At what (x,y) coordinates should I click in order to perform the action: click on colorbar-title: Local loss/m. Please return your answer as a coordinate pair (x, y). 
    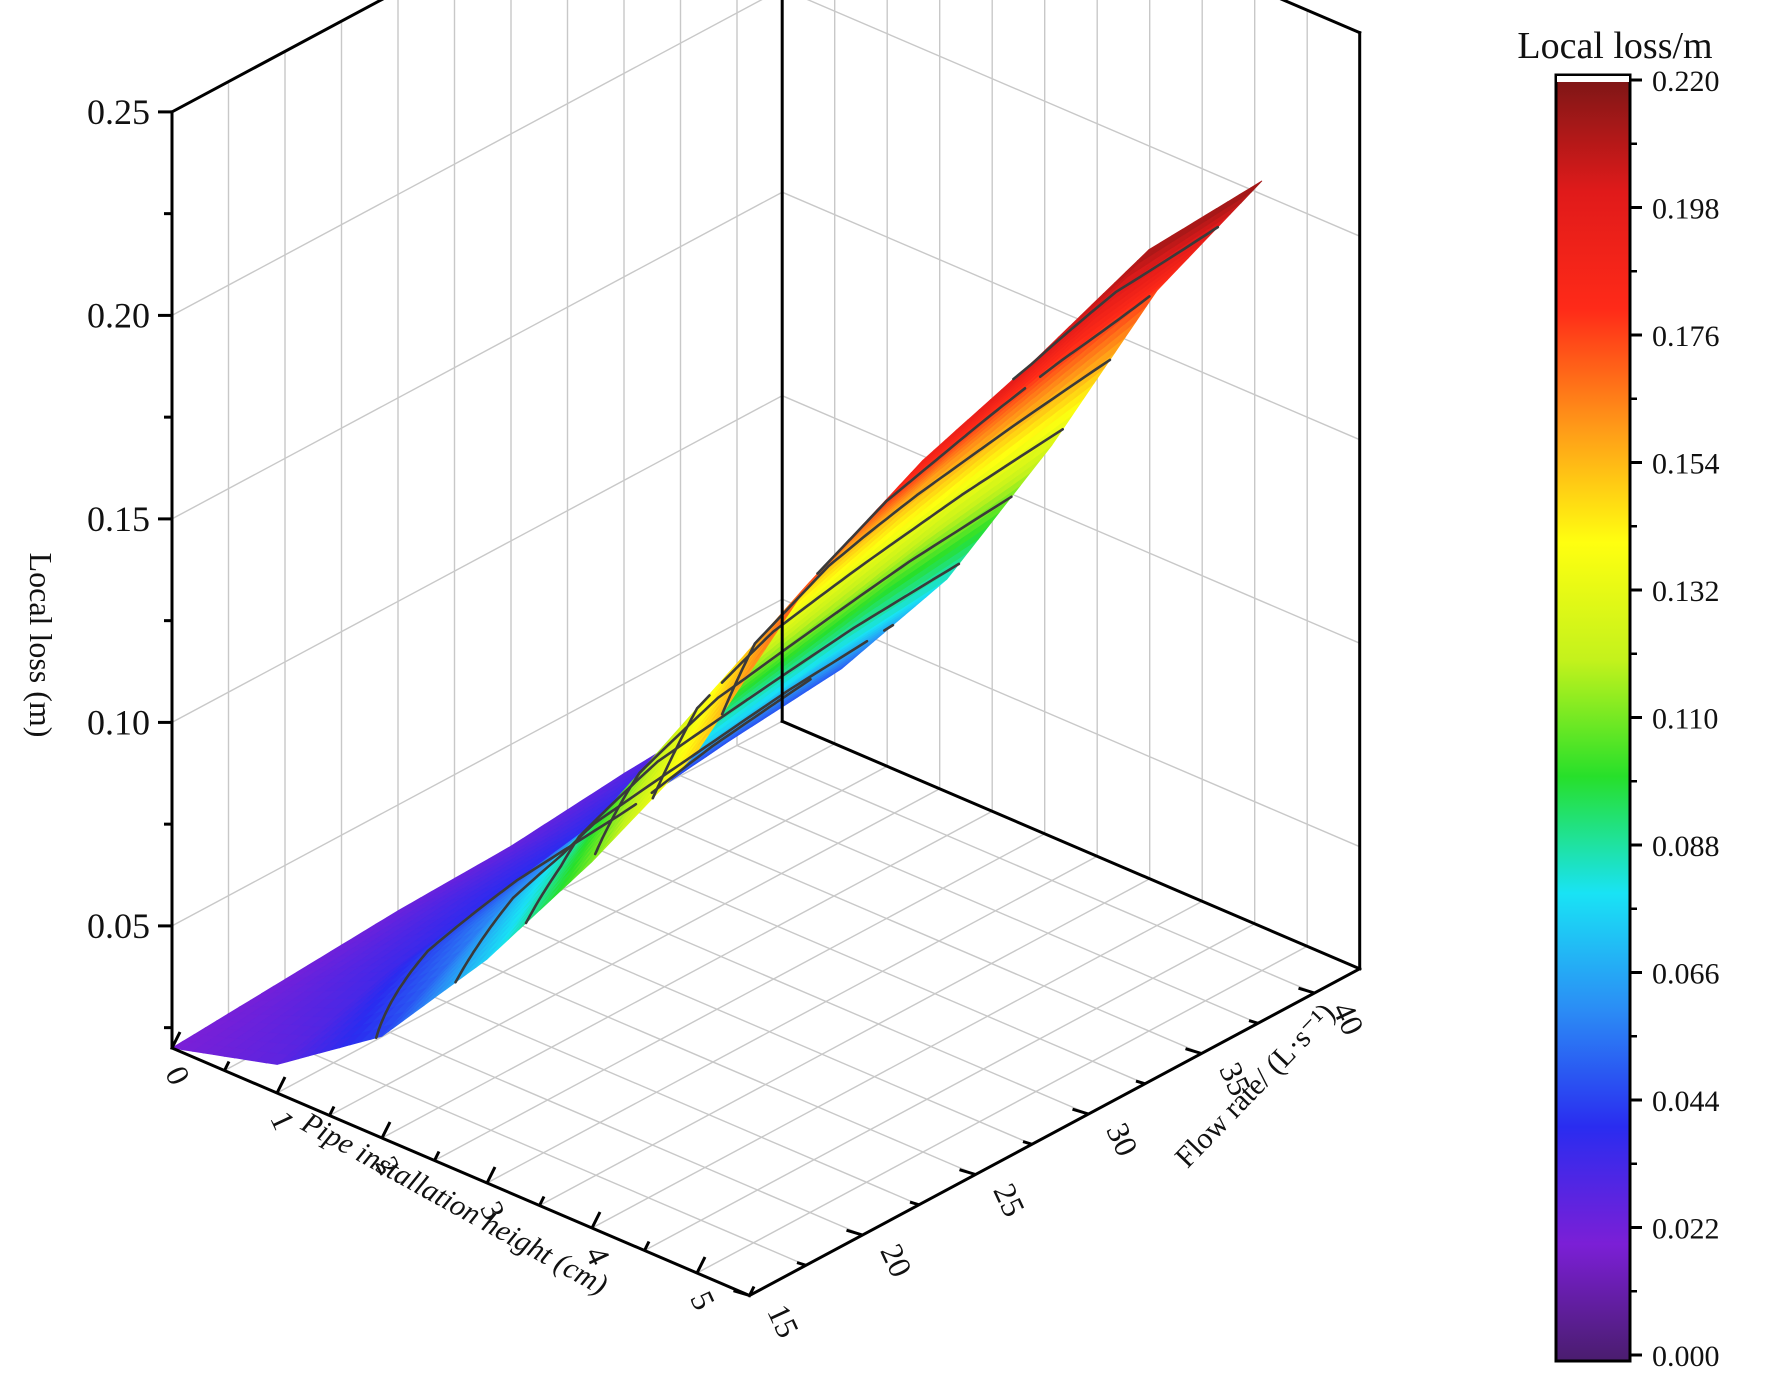
    Looking at the image, I should click on (1614, 46).